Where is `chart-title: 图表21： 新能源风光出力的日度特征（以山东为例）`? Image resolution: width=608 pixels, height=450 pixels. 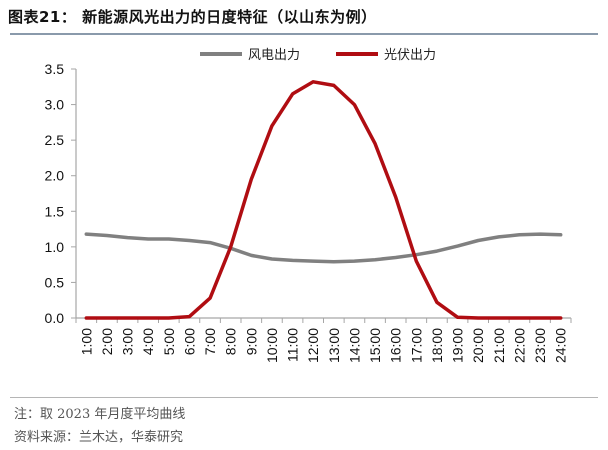 chart-title: 图表21： 新能源风光出力的日度特征（以山东为例） is located at coordinates (192, 17).